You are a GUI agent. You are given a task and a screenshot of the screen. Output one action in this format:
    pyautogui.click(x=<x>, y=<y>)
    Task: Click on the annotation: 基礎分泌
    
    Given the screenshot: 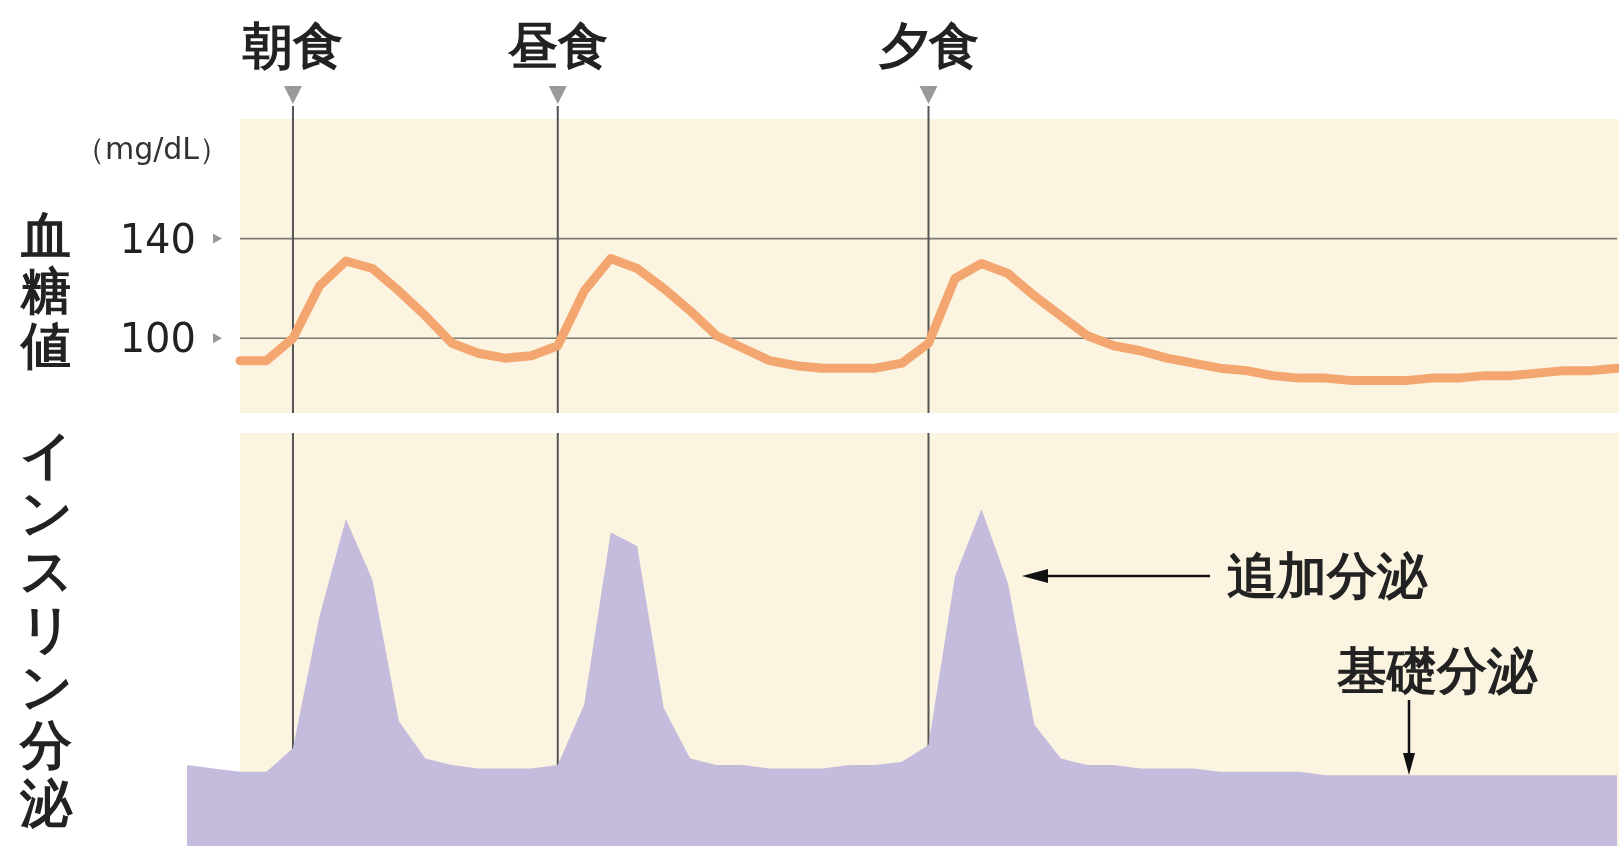 What is the action you would take?
    pyautogui.click(x=1437, y=671)
    